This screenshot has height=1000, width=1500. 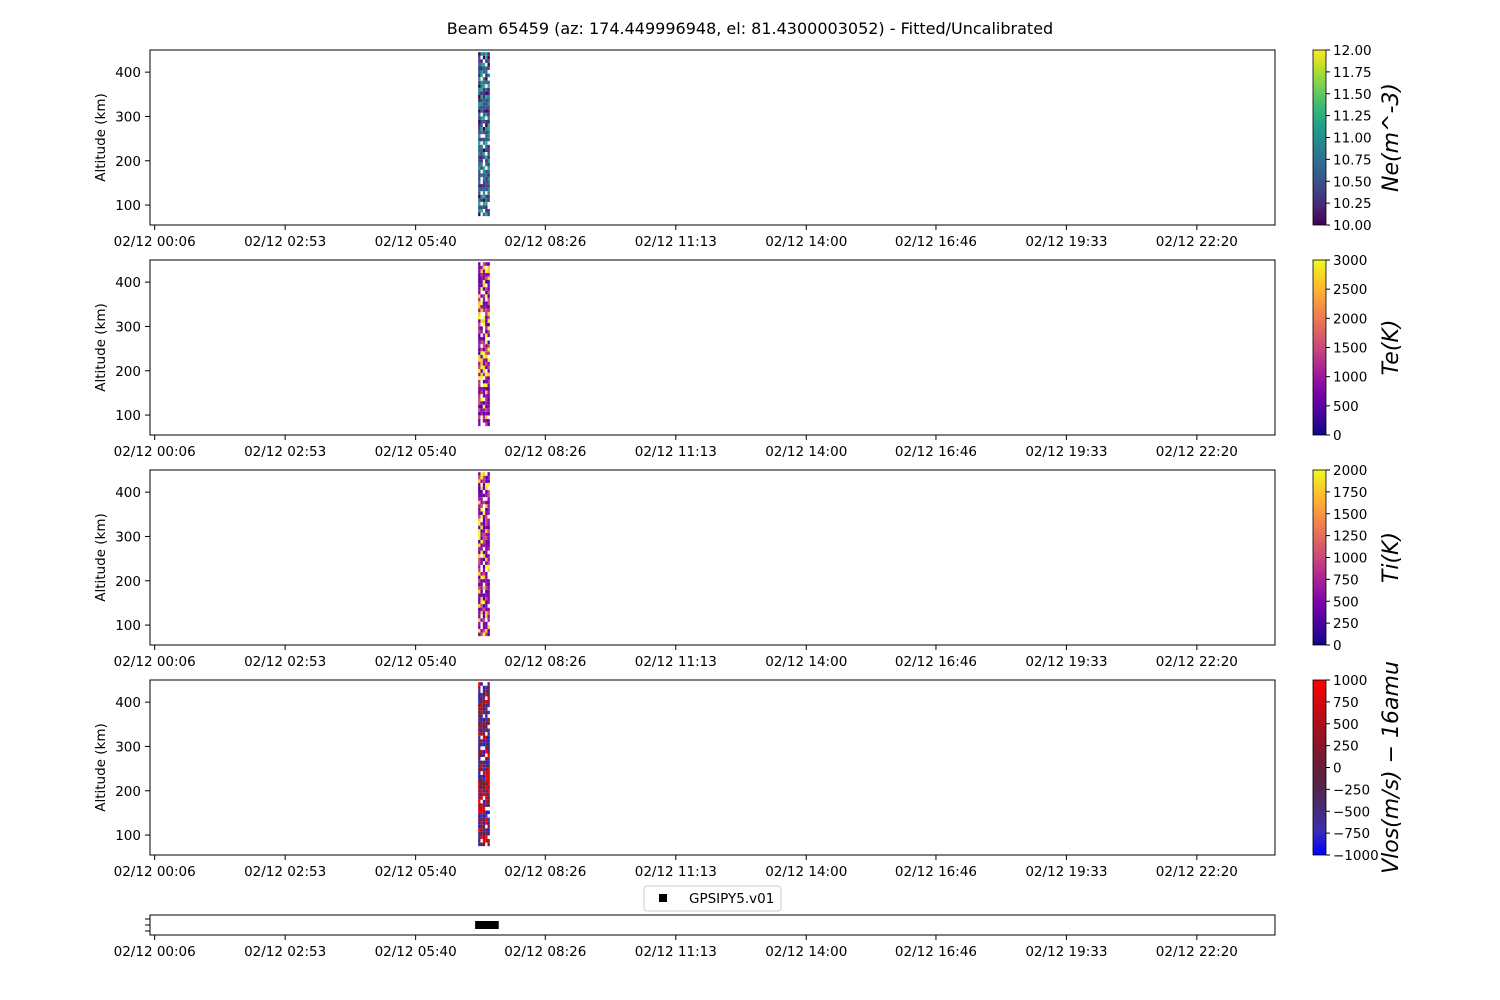 I want to click on colorbar-tick-label: 11.00, so click(x=1352, y=139).